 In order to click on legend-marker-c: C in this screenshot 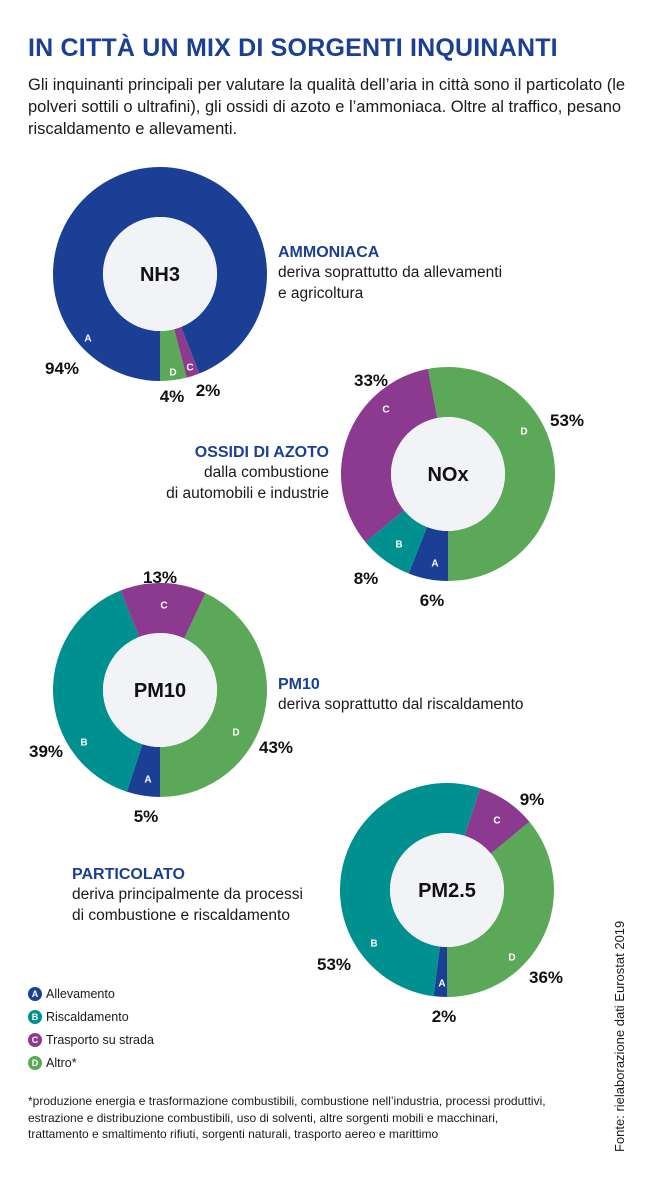, I will do `click(35, 1040)`.